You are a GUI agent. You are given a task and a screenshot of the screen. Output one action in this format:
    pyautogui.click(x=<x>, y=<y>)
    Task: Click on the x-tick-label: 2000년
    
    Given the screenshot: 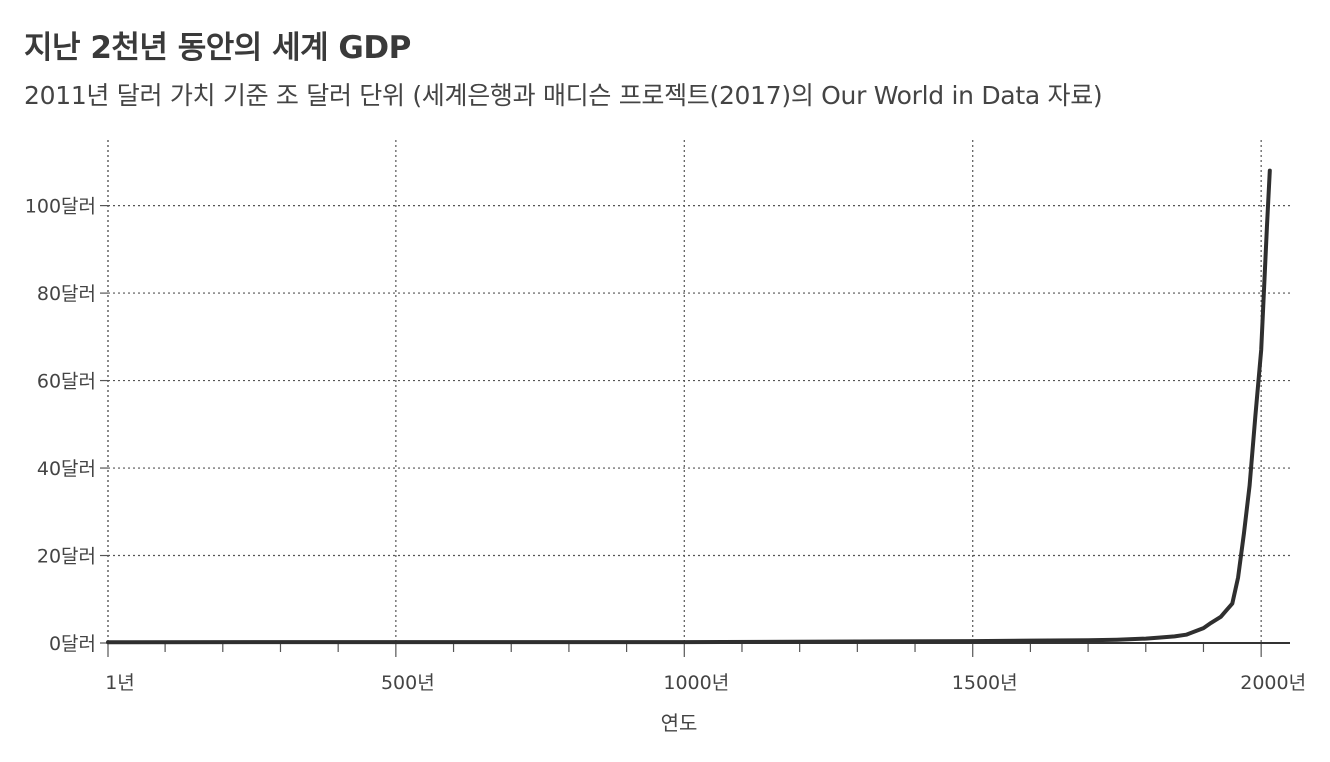 What is the action you would take?
    pyautogui.click(x=1273, y=683)
    